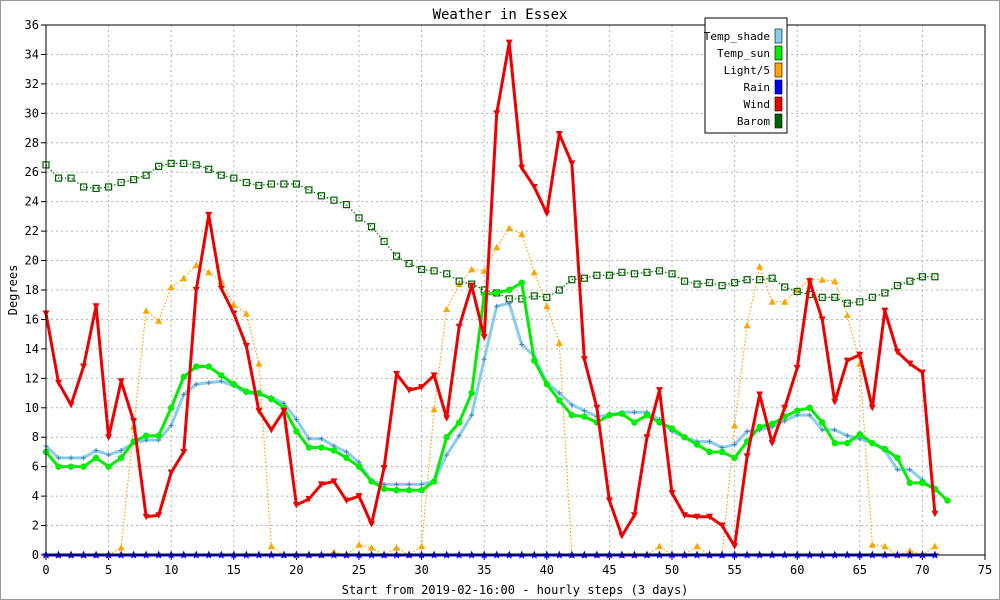 The image size is (1000, 600). Describe the element at coordinates (746, 75) in the screenshot. I see `legend: Temp_shade Temp_sun Light/5 Rain Wind Barom` at that location.